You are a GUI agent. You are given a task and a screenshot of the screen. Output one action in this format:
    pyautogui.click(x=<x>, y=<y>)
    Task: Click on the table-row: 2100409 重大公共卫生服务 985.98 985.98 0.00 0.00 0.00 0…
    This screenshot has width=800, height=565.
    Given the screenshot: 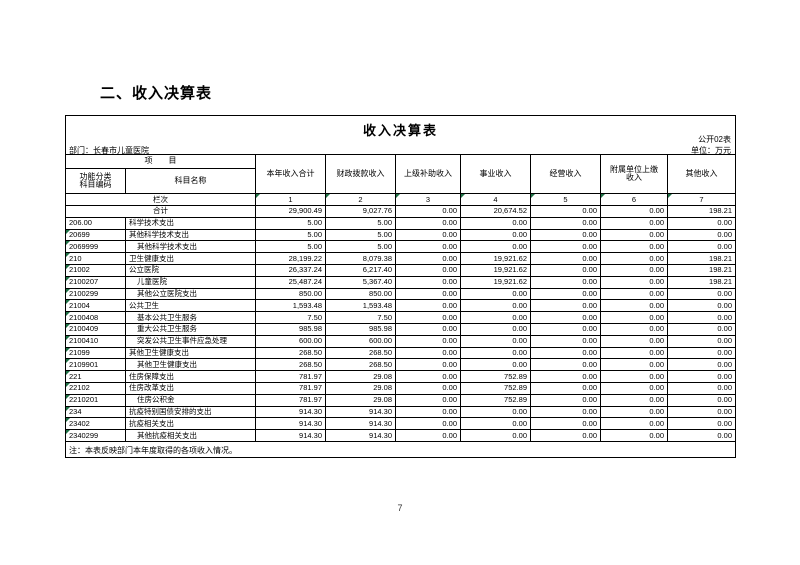 What is the action you would take?
    pyautogui.click(x=400, y=329)
    